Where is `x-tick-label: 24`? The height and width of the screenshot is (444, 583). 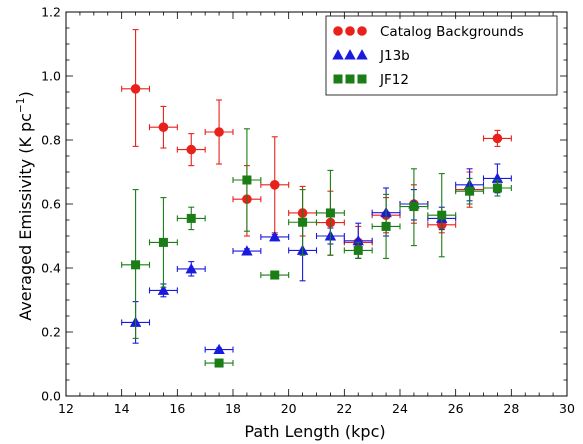 x-tick-label: 24 is located at coordinates (400, 408).